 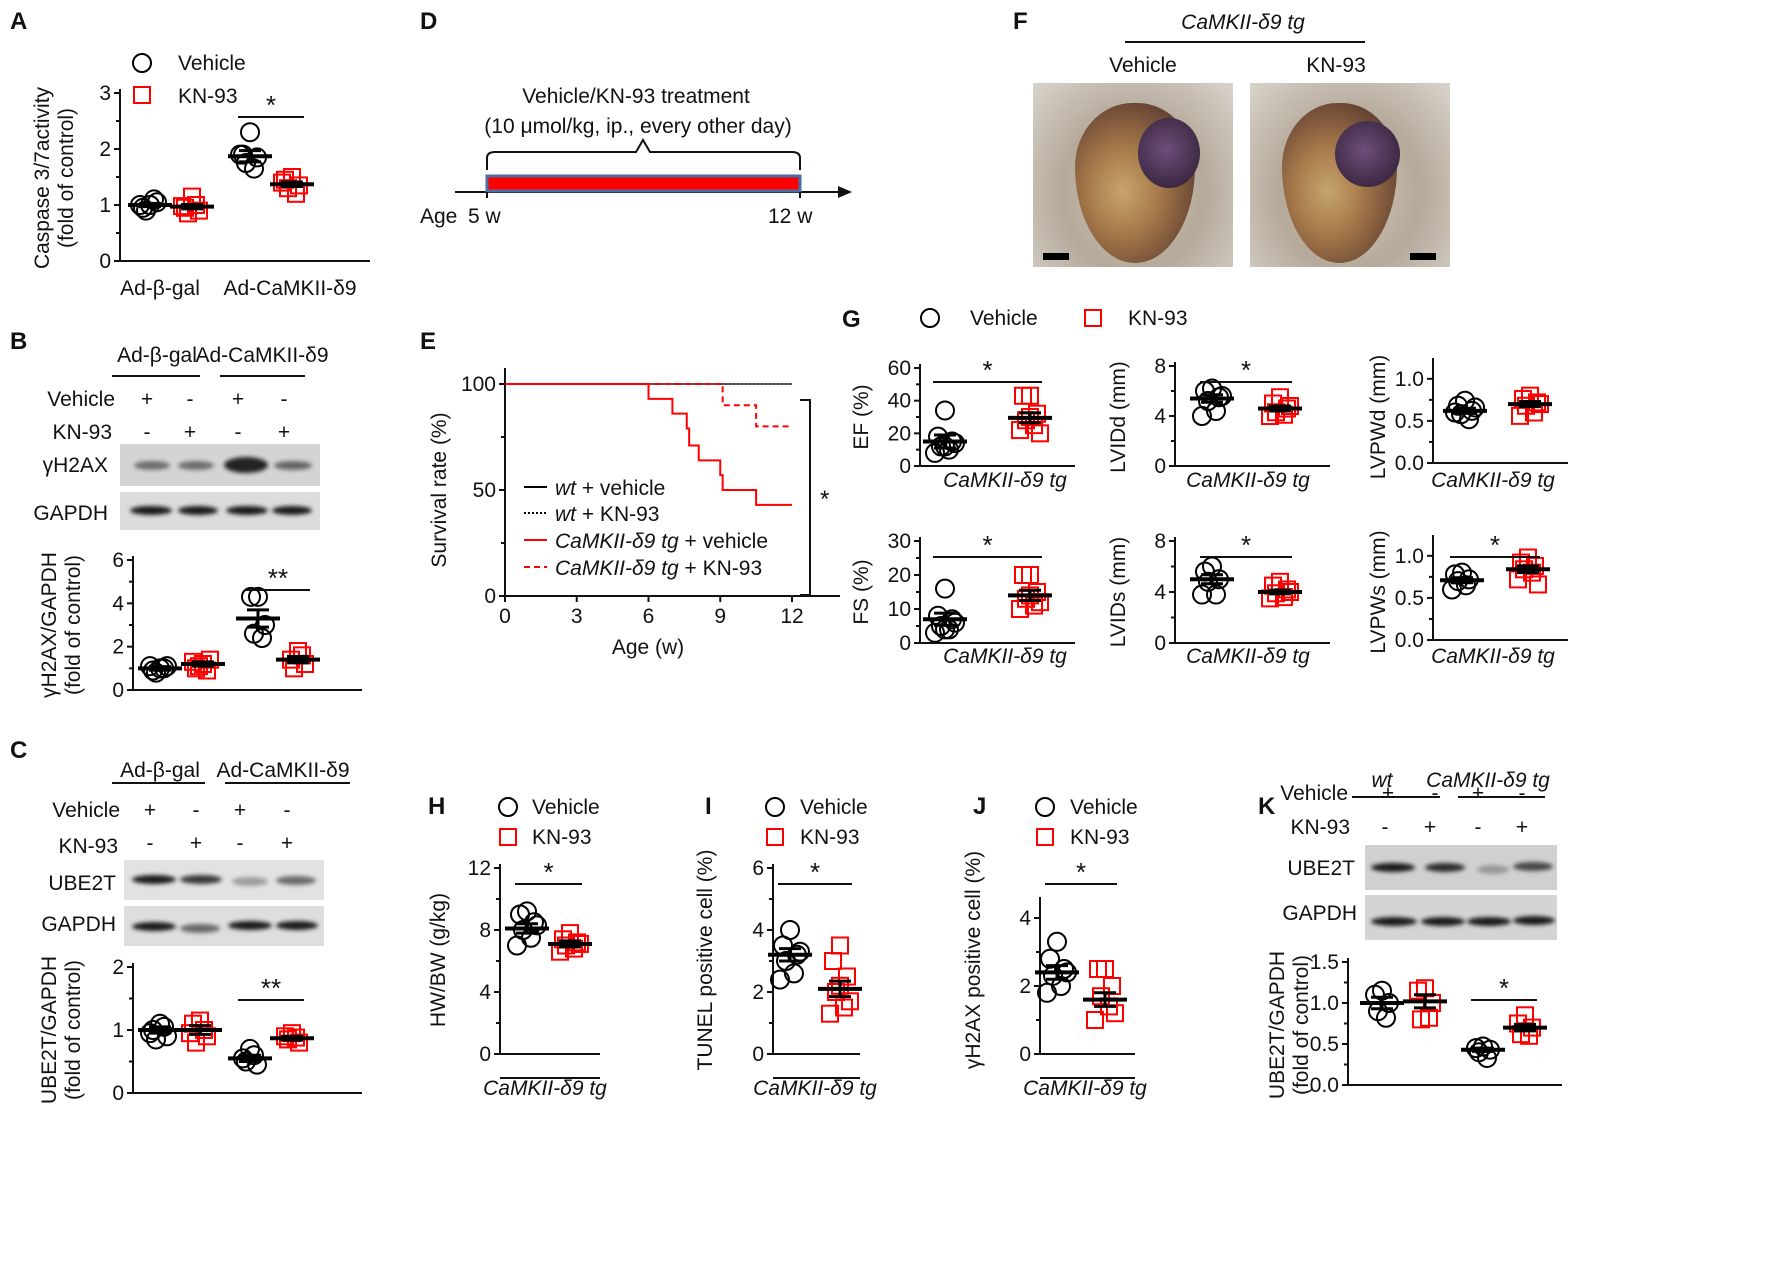 I want to click on panel-e-xlabel: Age (w), so click(x=648, y=647).